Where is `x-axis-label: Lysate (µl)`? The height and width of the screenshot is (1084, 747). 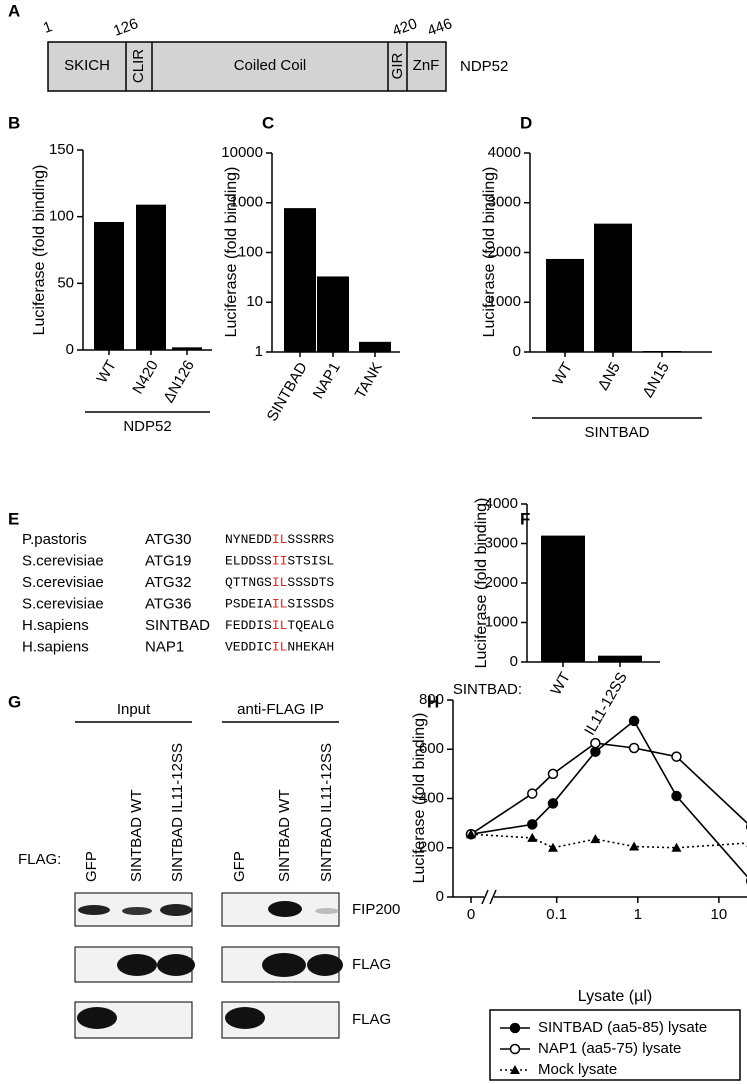 x-axis-label: Lysate (µl) is located at coordinates (615, 996).